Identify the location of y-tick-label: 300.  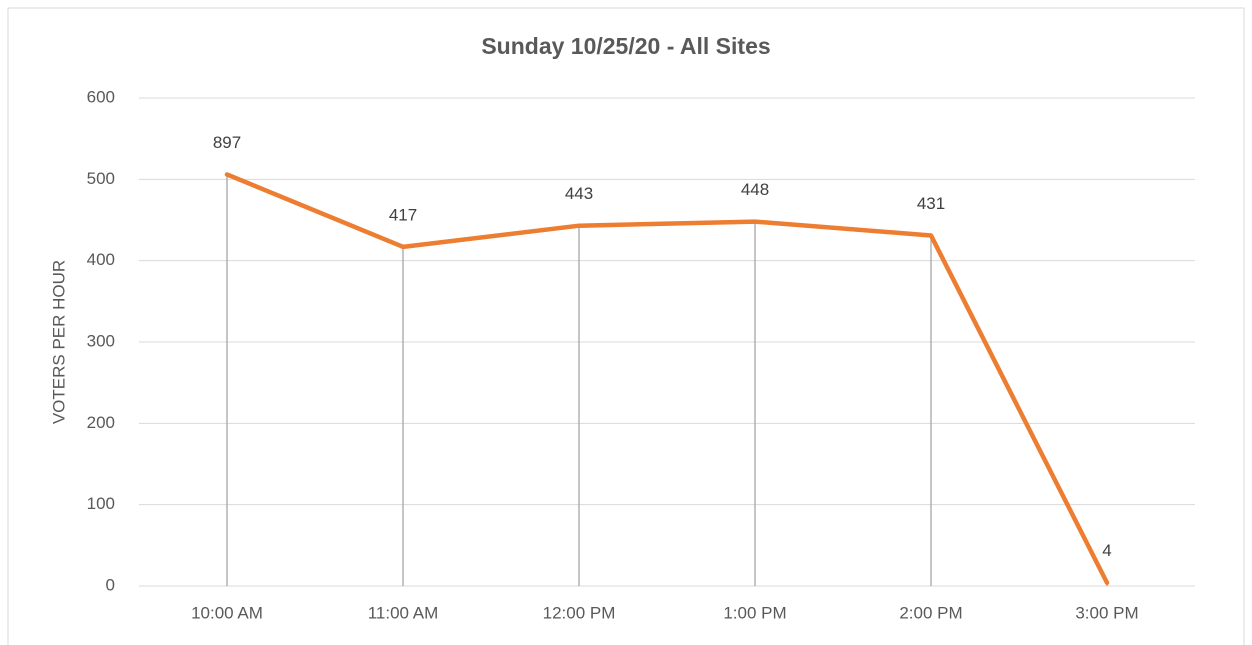
(101, 340).